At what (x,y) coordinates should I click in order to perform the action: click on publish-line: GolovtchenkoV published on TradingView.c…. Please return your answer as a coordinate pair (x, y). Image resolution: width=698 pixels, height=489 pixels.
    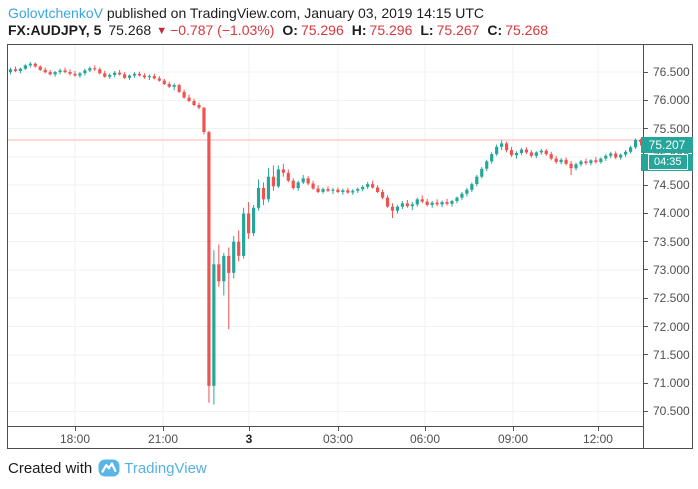
    Looking at the image, I should click on (246, 13).